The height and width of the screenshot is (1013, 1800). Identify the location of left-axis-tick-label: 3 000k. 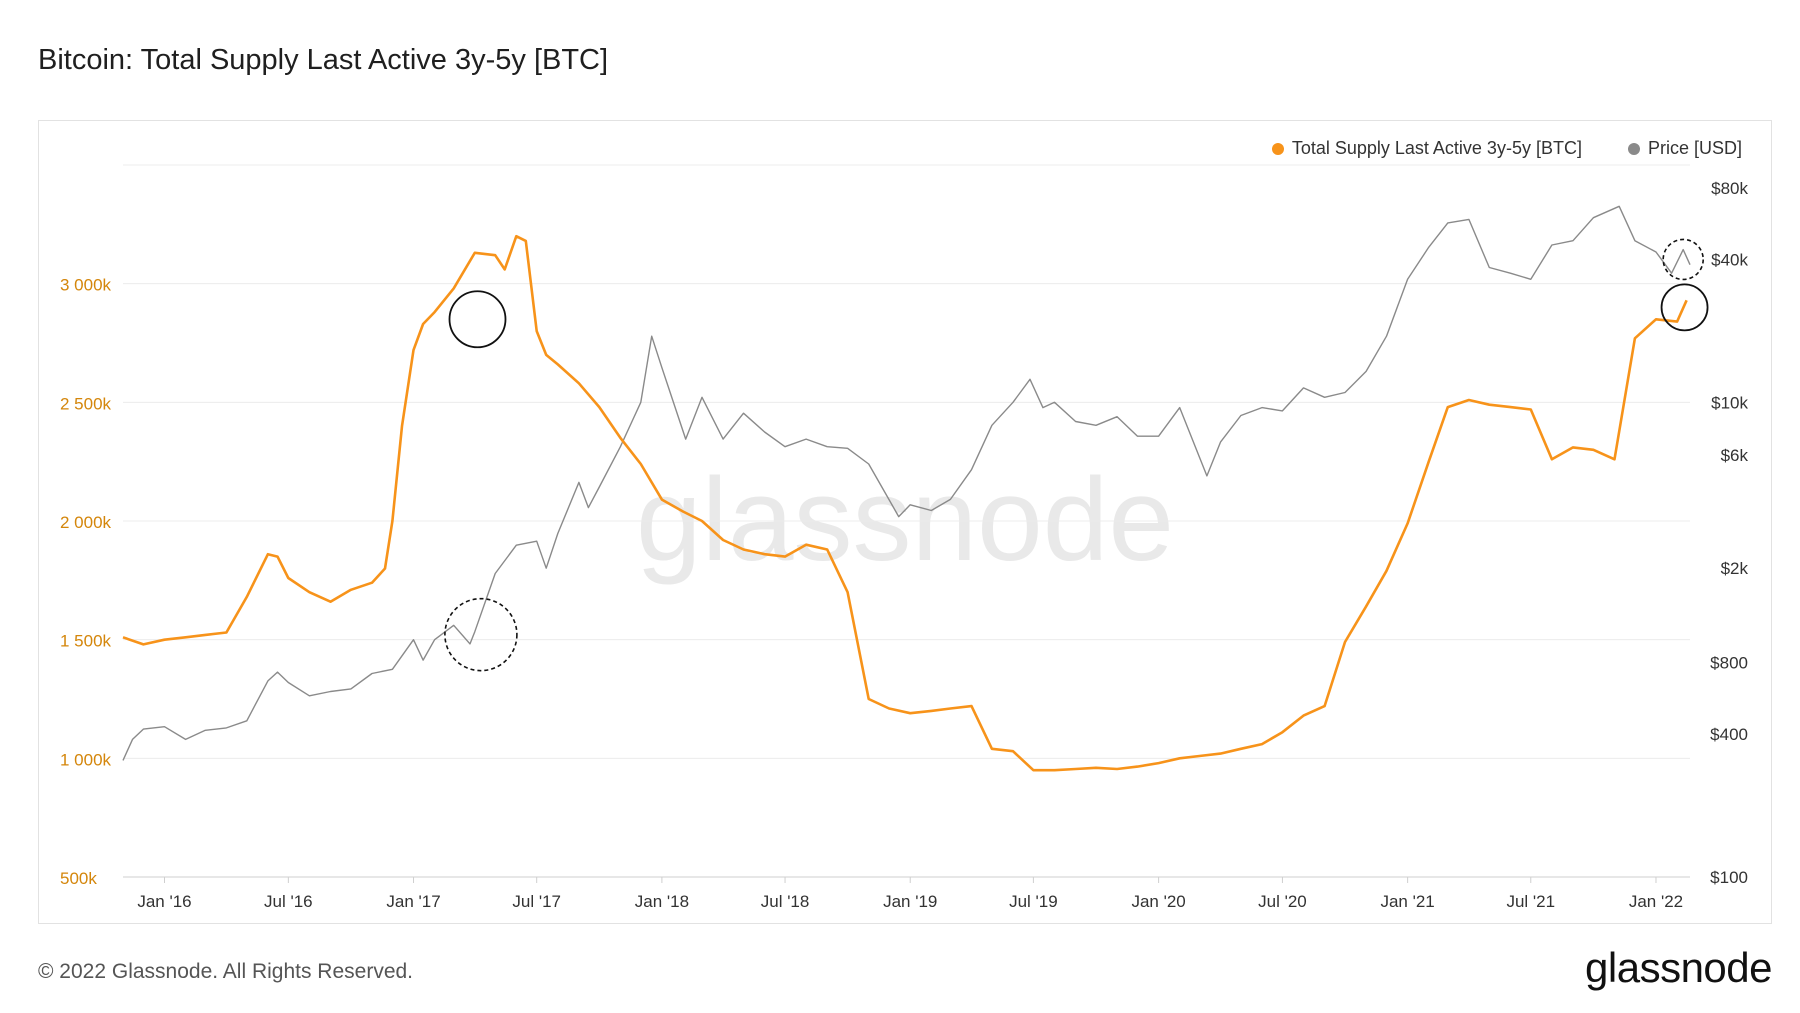
(86, 285).